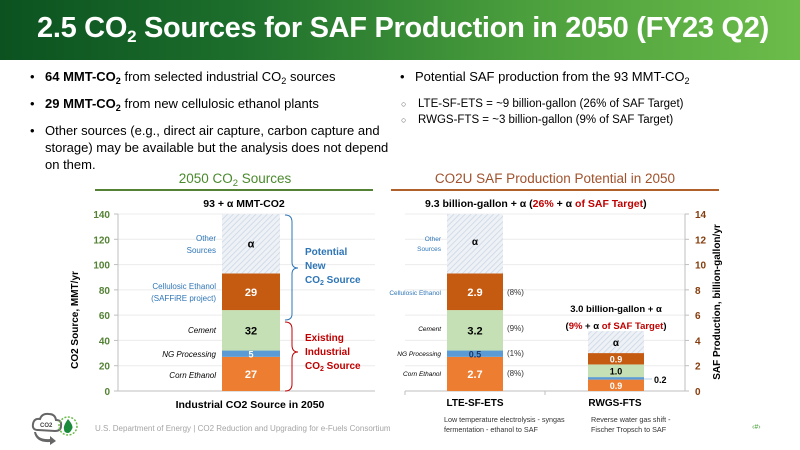 The width and height of the screenshot is (800, 450). Describe the element at coordinates (660, 380) in the screenshot. I see `rwgs-ng-value: 0.2` at that location.